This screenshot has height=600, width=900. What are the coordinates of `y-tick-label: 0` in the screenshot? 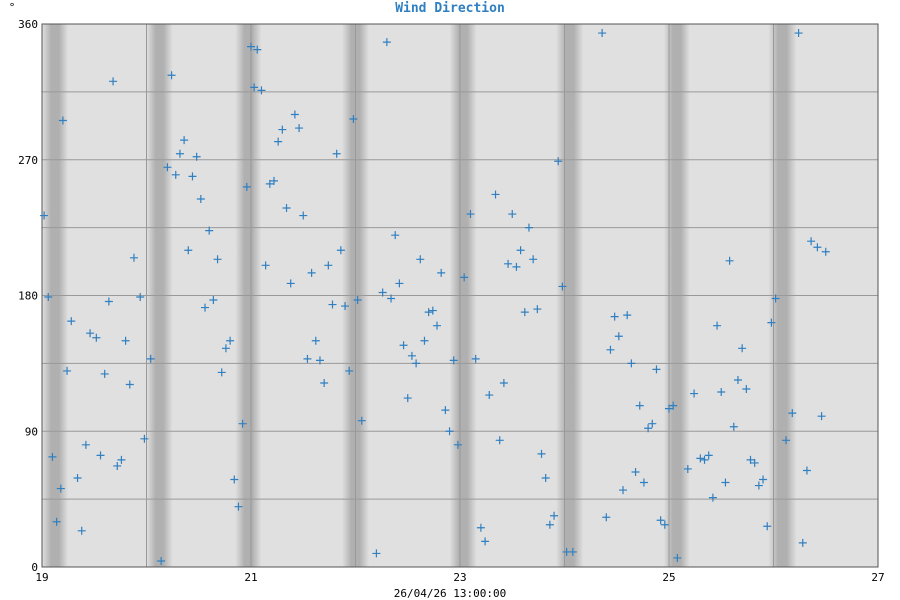 It's located at (34, 567).